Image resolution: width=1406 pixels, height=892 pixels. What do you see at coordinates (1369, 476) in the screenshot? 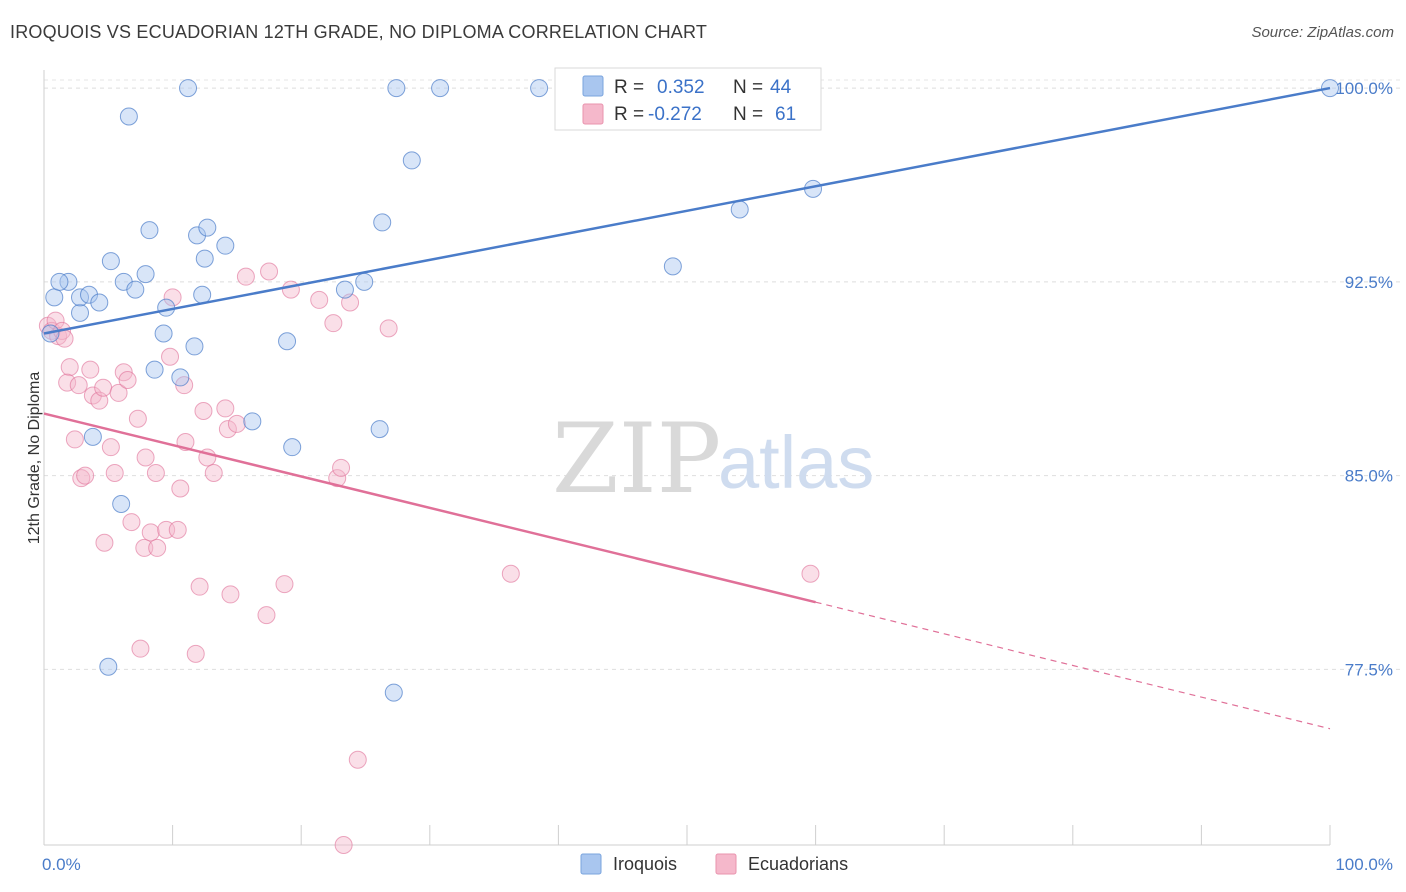
I see `y-tick-label: 85.0%` at bounding box center [1369, 476].